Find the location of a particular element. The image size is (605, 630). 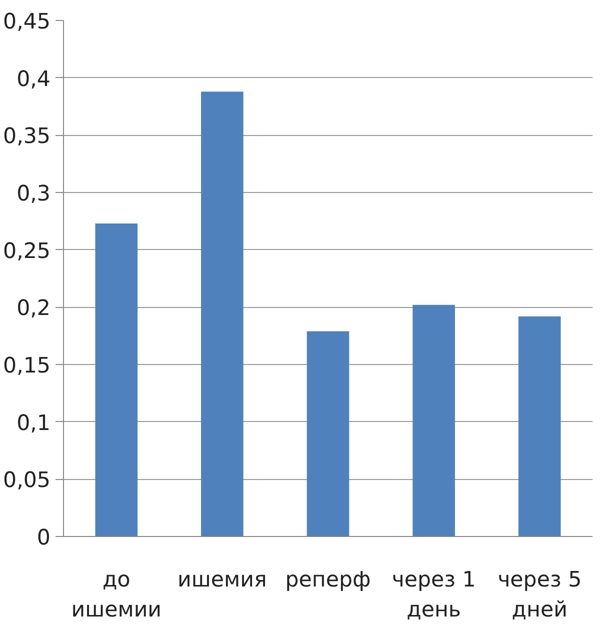

y-tick-label: 0,05 is located at coordinates (27, 481).